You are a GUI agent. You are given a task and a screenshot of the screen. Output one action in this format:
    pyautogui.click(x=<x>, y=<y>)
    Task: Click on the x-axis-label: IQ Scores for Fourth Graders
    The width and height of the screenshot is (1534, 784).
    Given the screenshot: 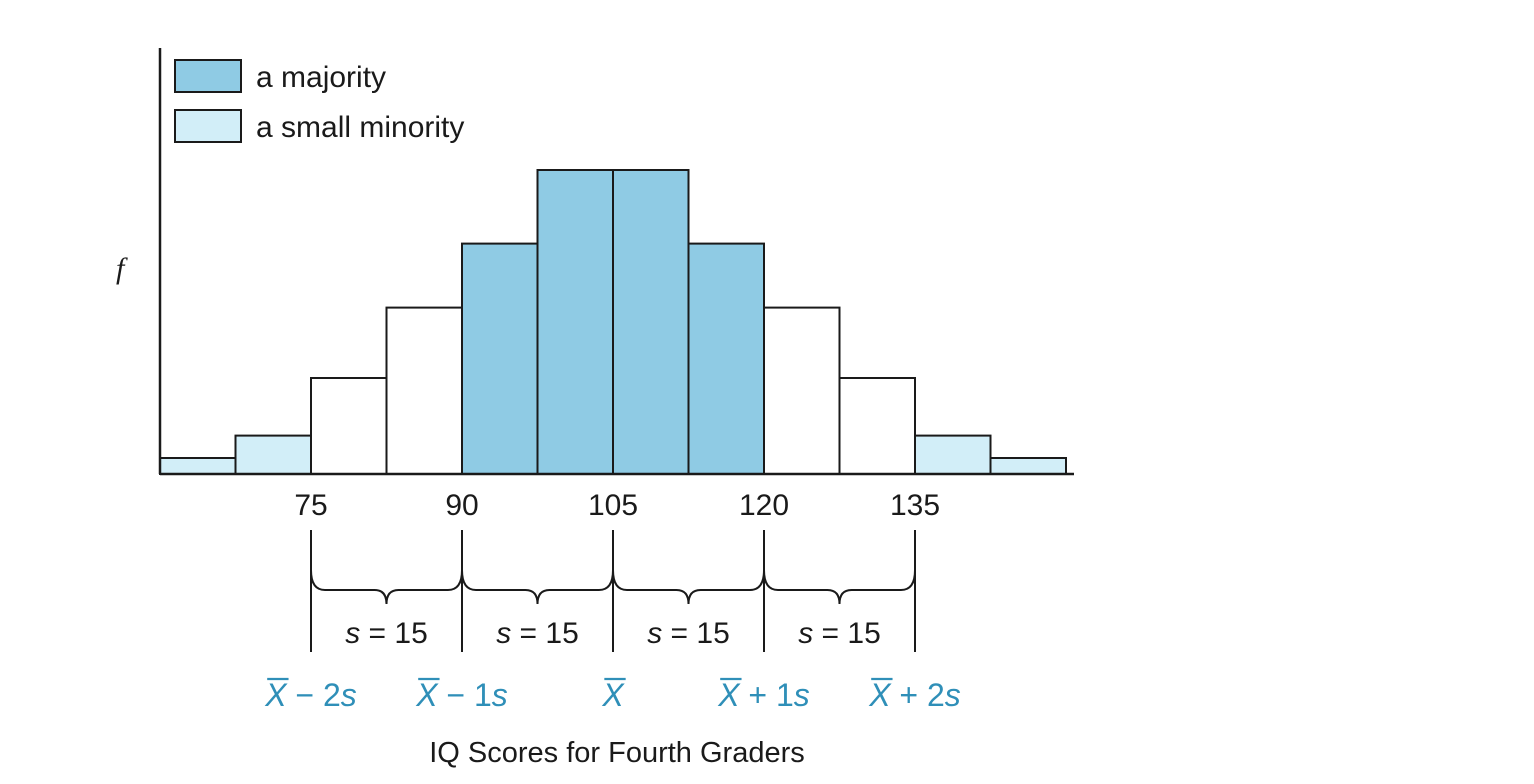 What is the action you would take?
    pyautogui.click(x=617, y=753)
    